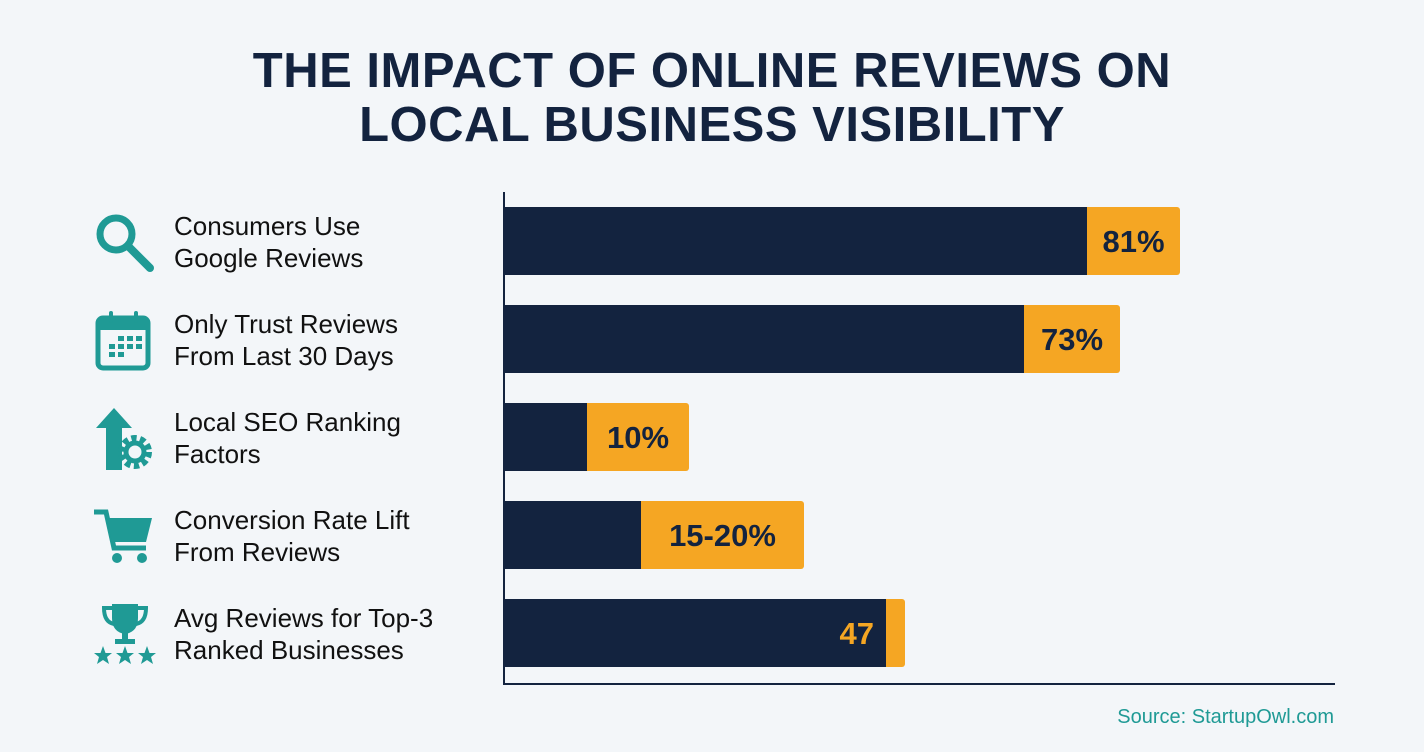 Image resolution: width=1424 pixels, height=752 pixels. What do you see at coordinates (287, 438) in the screenshot?
I see `category-label: Local SEO Ranking Factors` at bounding box center [287, 438].